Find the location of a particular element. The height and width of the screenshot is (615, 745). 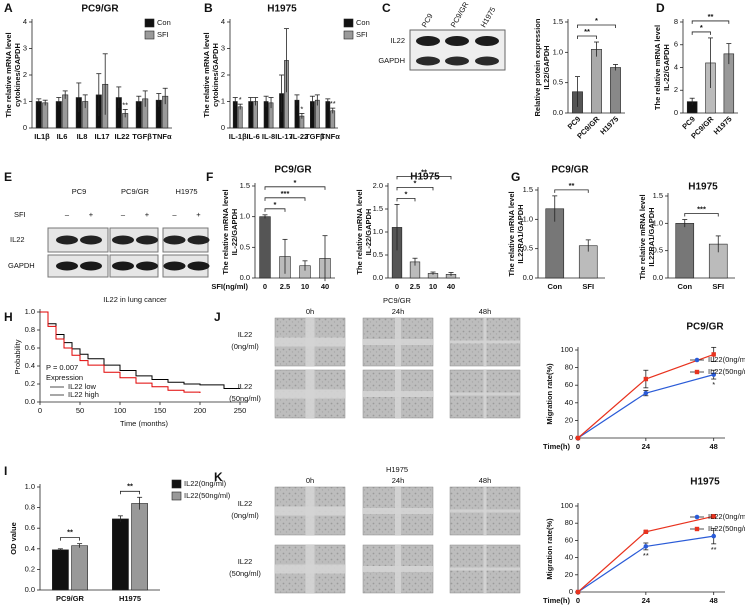

legend-swatch is located at coordinates (149, 35).